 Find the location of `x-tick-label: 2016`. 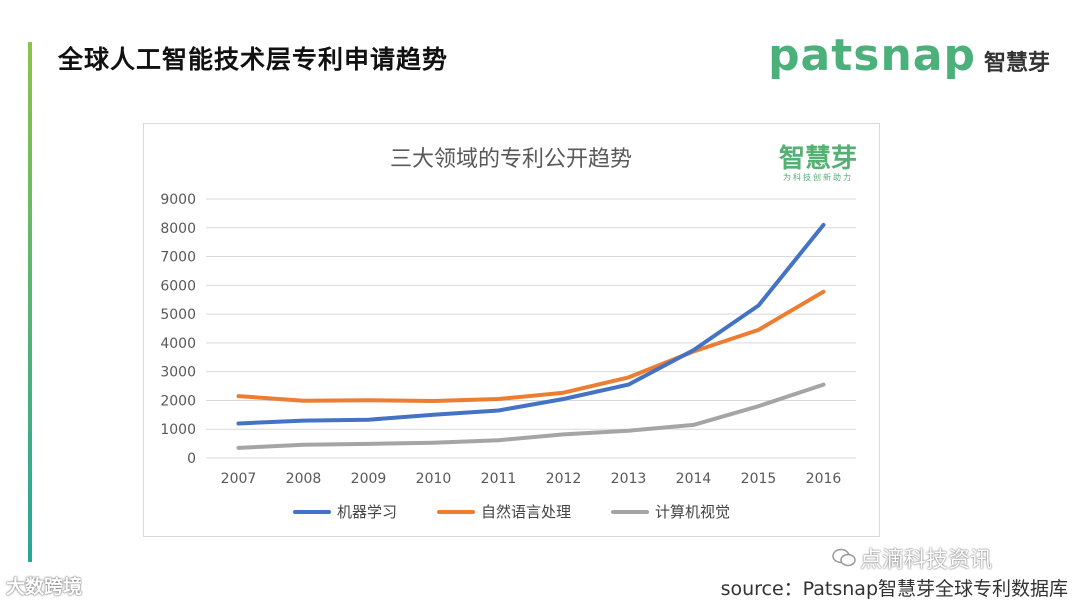

x-tick-label: 2016 is located at coordinates (824, 479).